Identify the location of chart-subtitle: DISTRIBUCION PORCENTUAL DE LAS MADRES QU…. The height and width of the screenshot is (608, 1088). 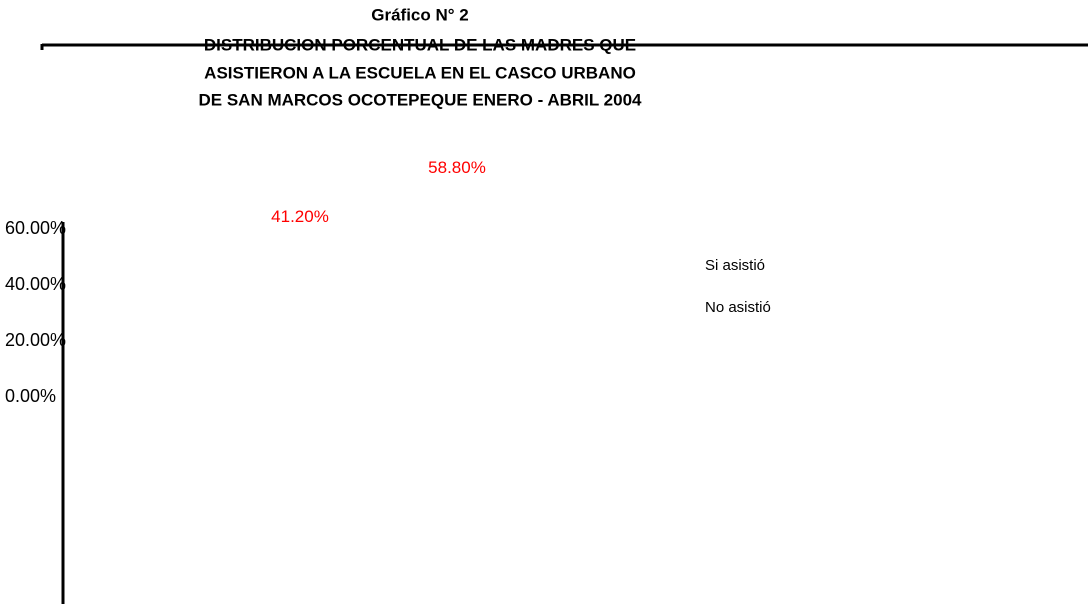
(420, 44).